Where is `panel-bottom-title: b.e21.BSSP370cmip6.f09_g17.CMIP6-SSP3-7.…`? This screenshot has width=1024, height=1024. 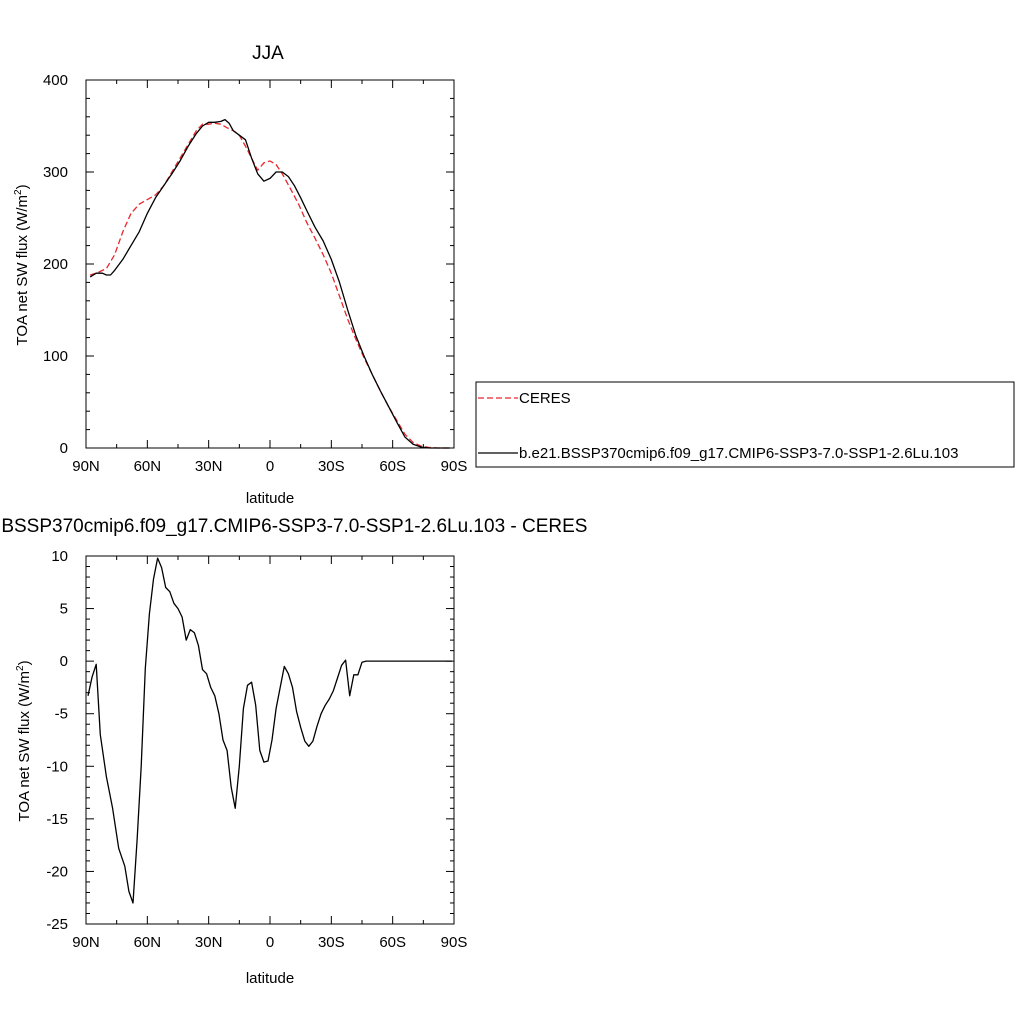
panel-bottom-title: b.e21.BSSP370cmip6.f09_g17.CMIP6-SSP3-7.… is located at coordinates (293, 526).